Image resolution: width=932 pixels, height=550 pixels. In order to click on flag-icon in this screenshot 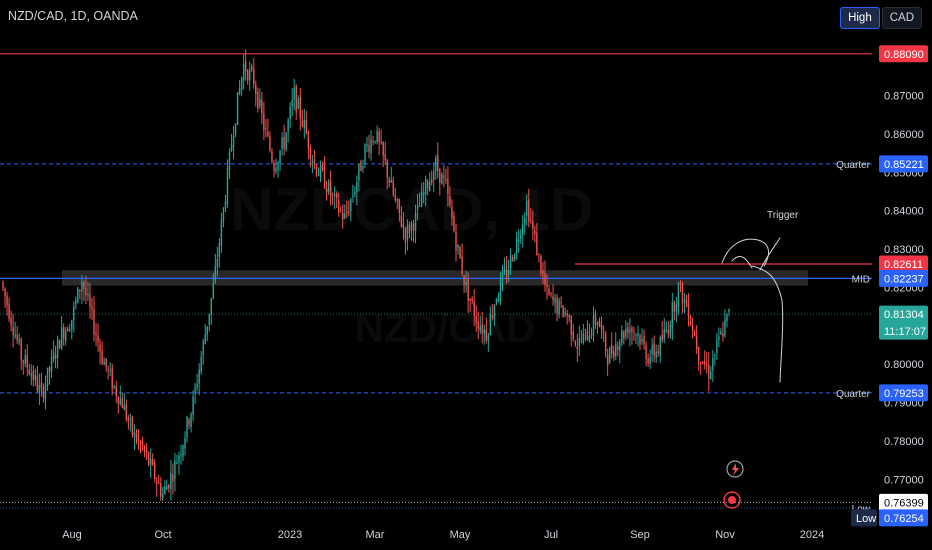, I will do `click(732, 500)`.